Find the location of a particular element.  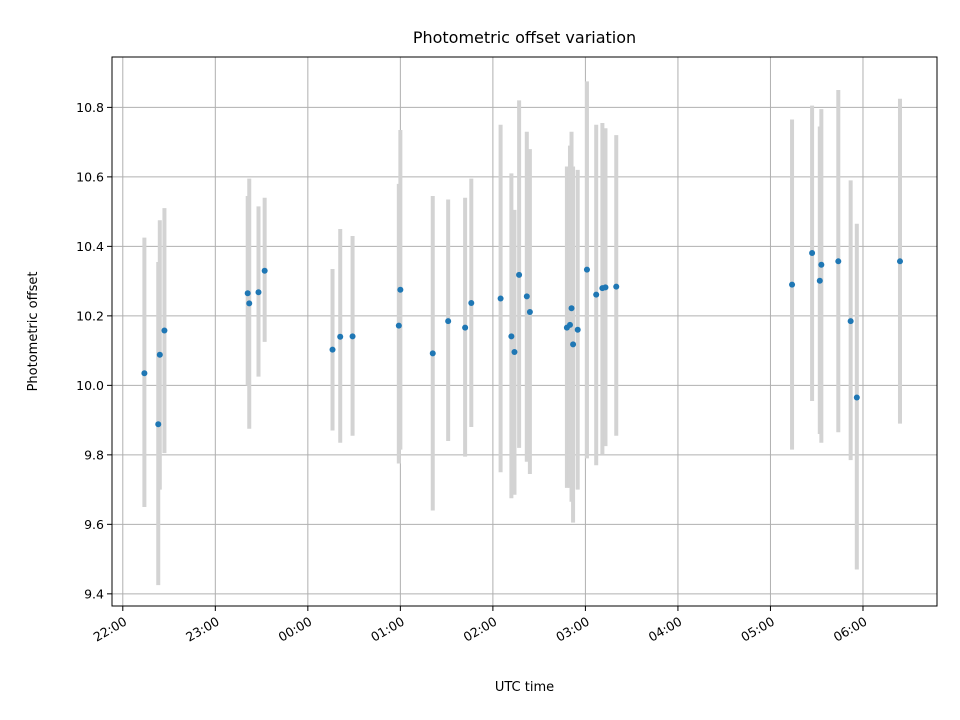

y-axis-label: Photometric offset is located at coordinates (33, 332).